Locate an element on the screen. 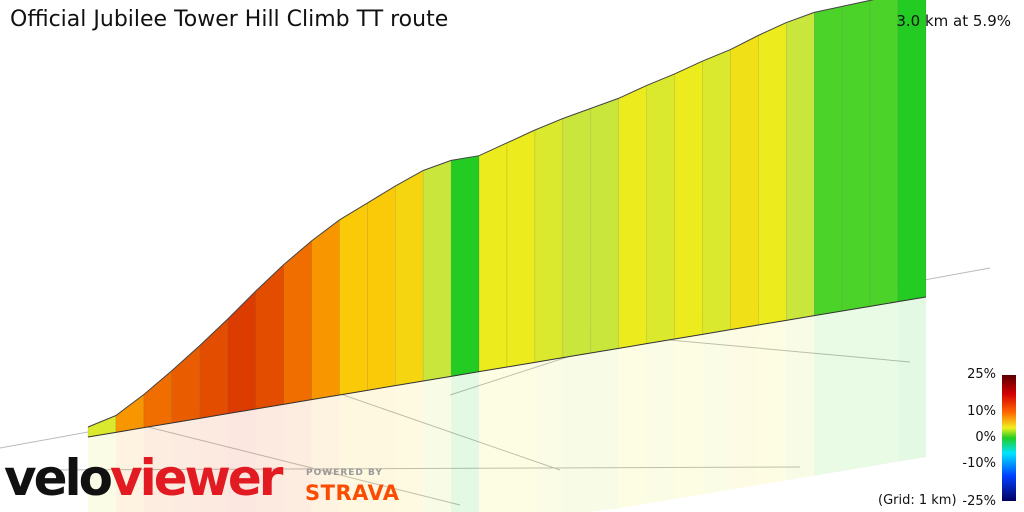 Image resolution: width=1024 pixels, height=512 pixels. legend-tick-10: 10% is located at coordinates (981, 411).